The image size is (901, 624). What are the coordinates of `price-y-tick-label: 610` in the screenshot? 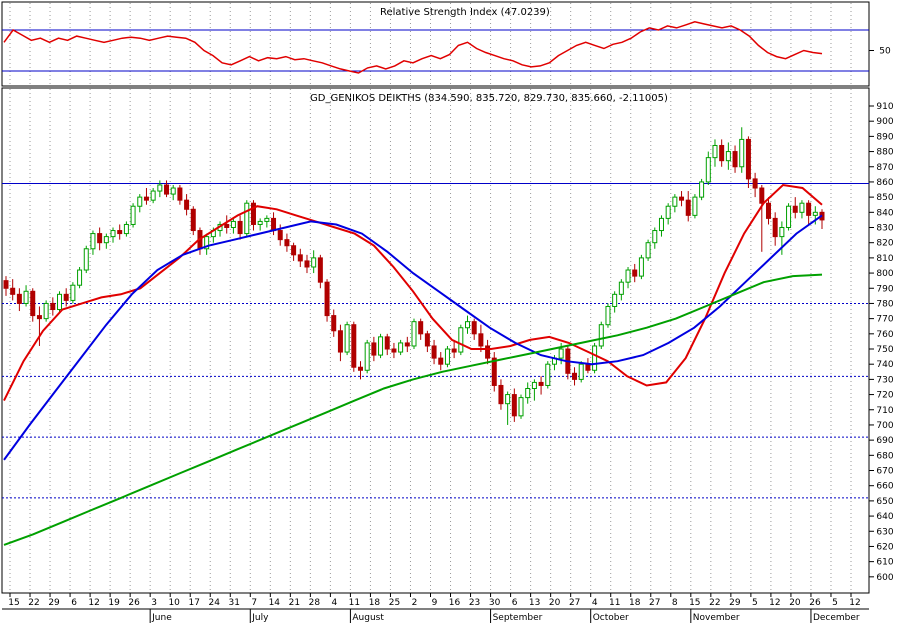 It's located at (884, 563).